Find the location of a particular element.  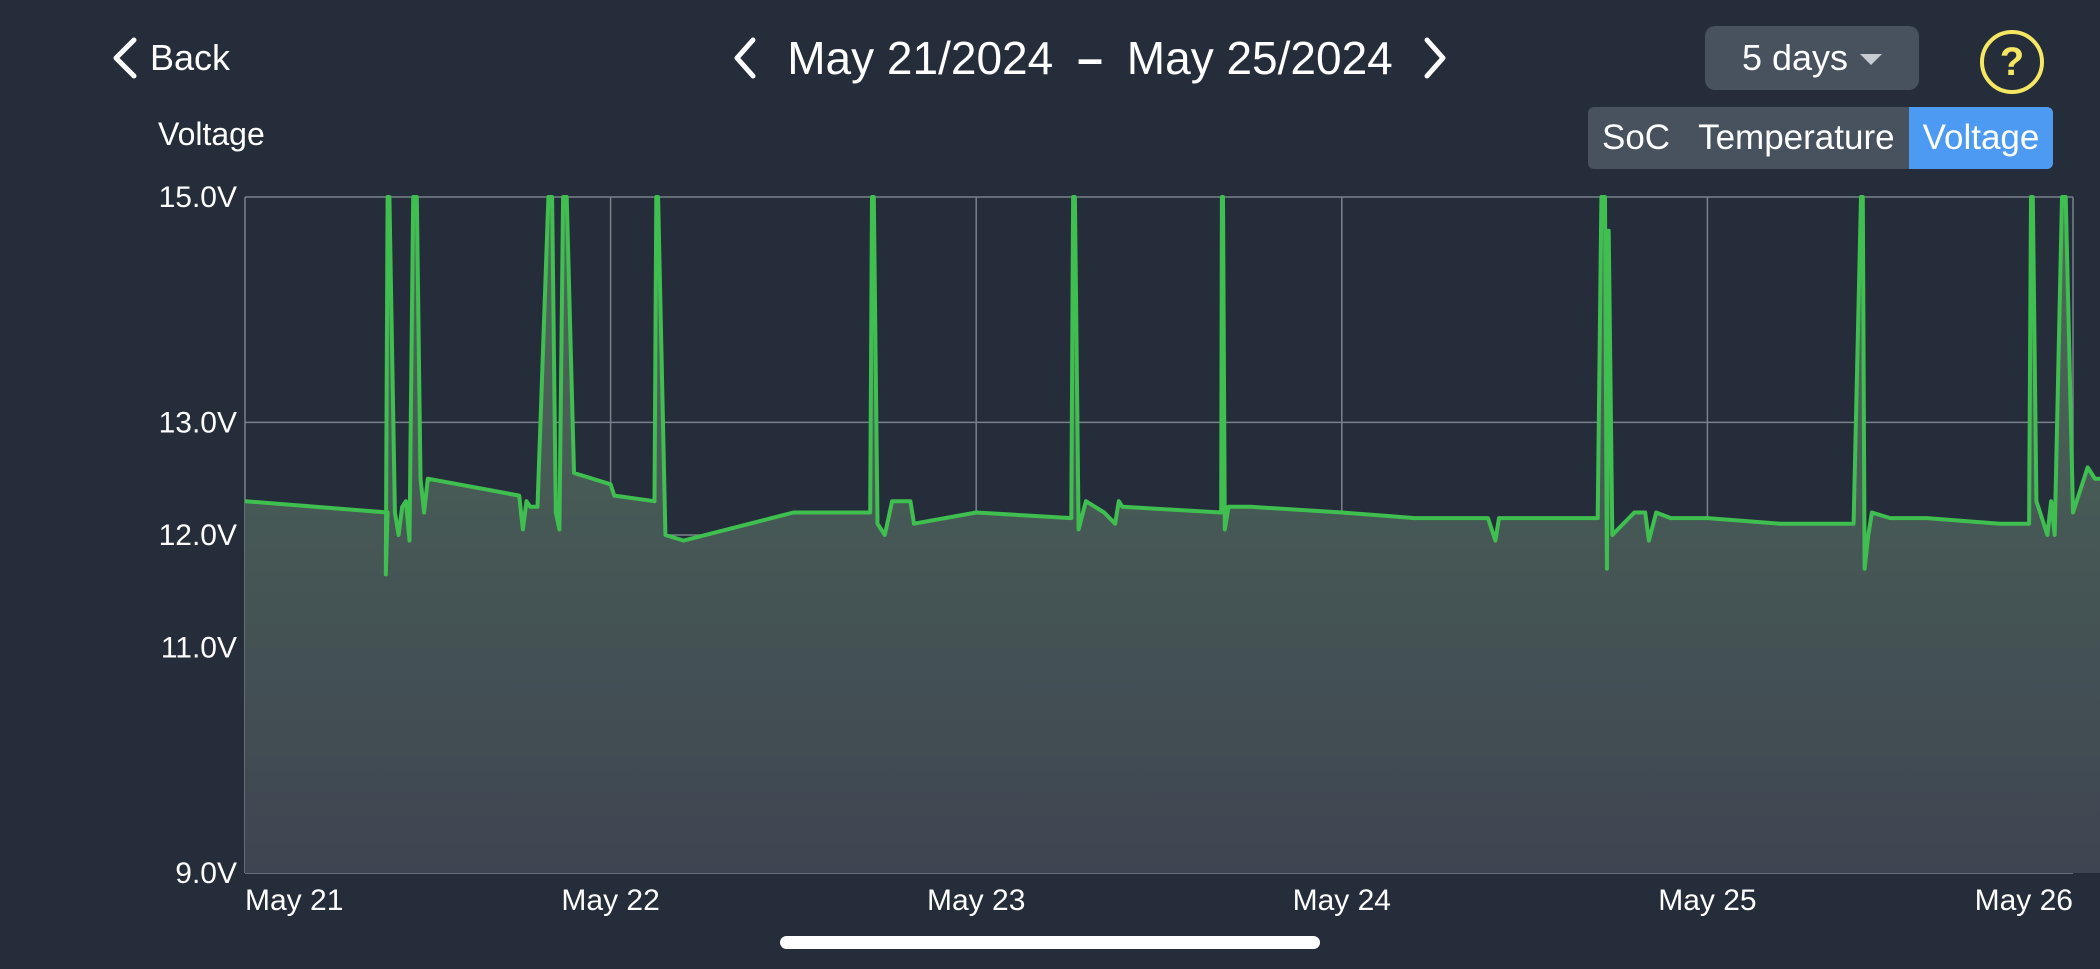

y-tick-label: 12.0V is located at coordinates (198, 535).